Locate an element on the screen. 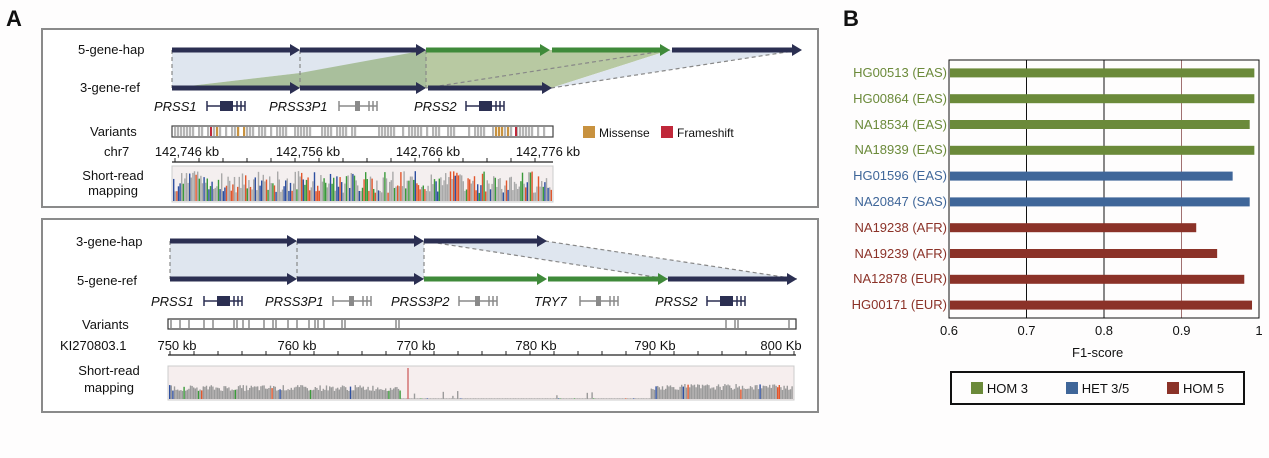 This screenshot has width=1269, height=458. bottom-dash is located at coordinates (671, 260).